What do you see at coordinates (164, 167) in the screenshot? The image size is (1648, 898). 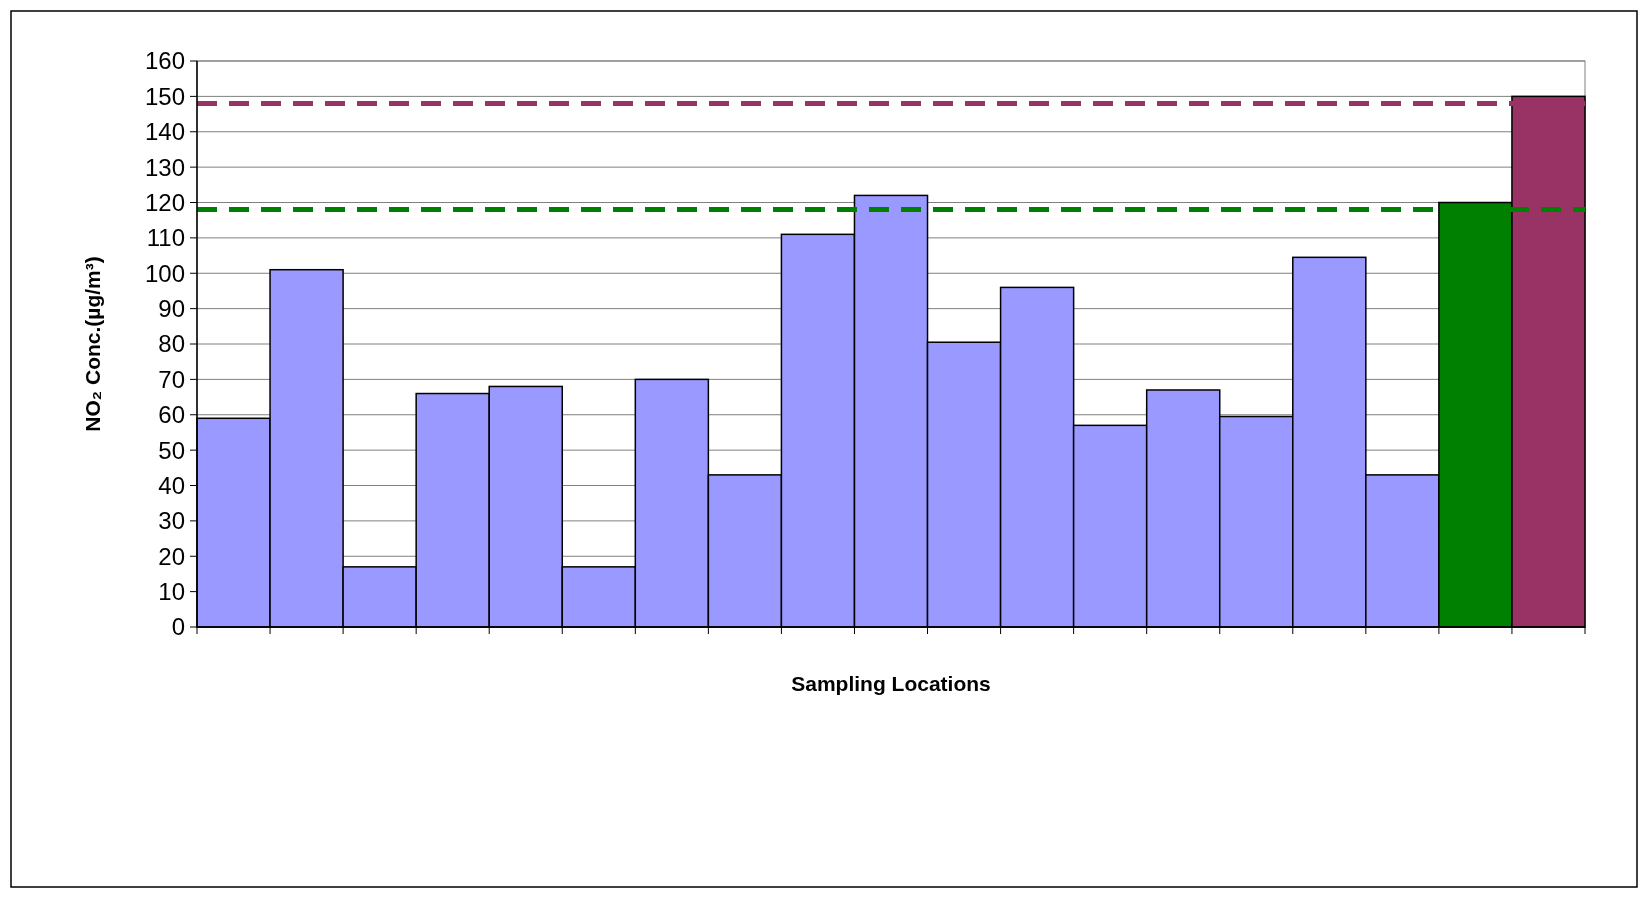 I see `y-tick-label: 130` at bounding box center [164, 167].